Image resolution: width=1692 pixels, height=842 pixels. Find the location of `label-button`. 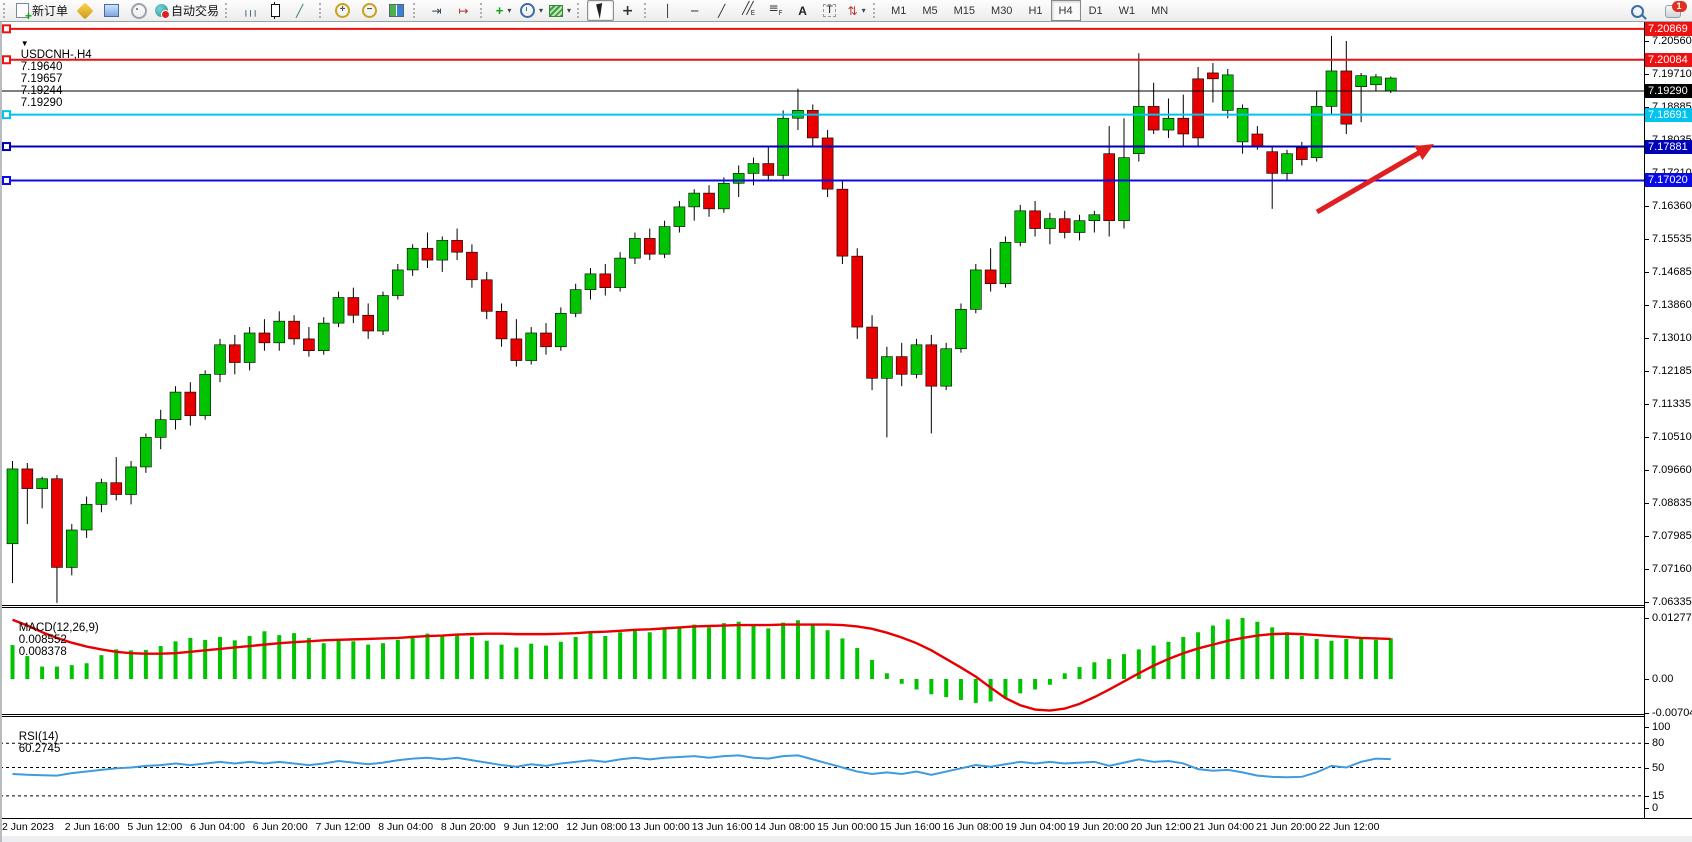

label-button is located at coordinates (829, 10).